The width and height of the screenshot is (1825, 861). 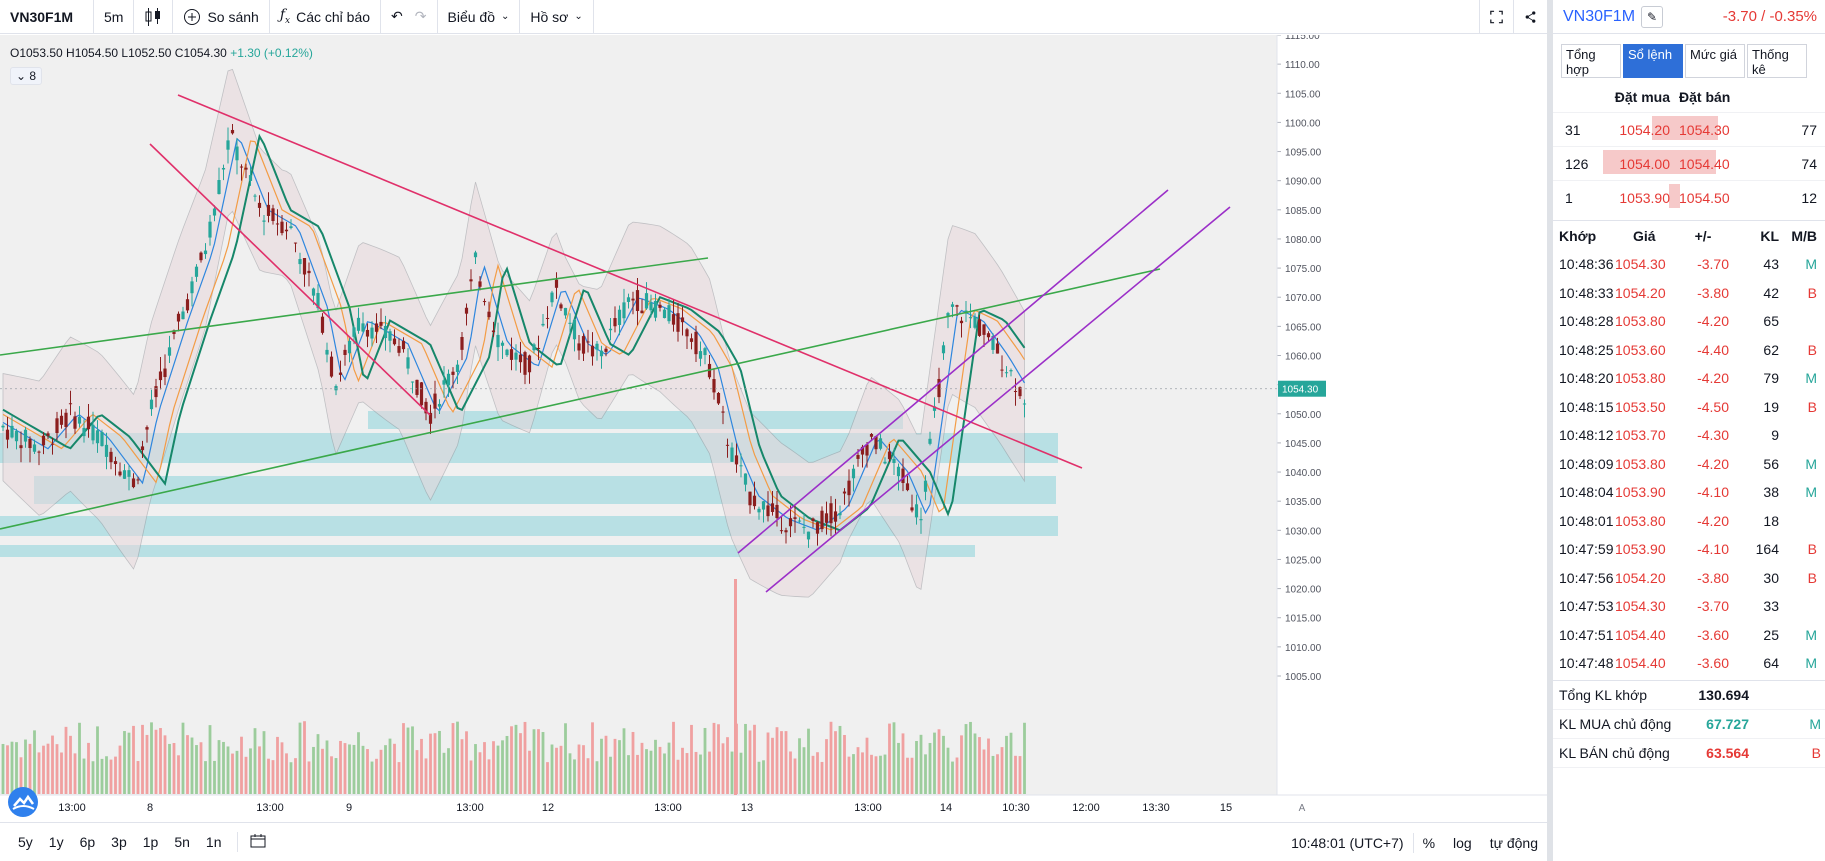 I want to click on bid-price: 1054.00, so click(x=1638, y=161).